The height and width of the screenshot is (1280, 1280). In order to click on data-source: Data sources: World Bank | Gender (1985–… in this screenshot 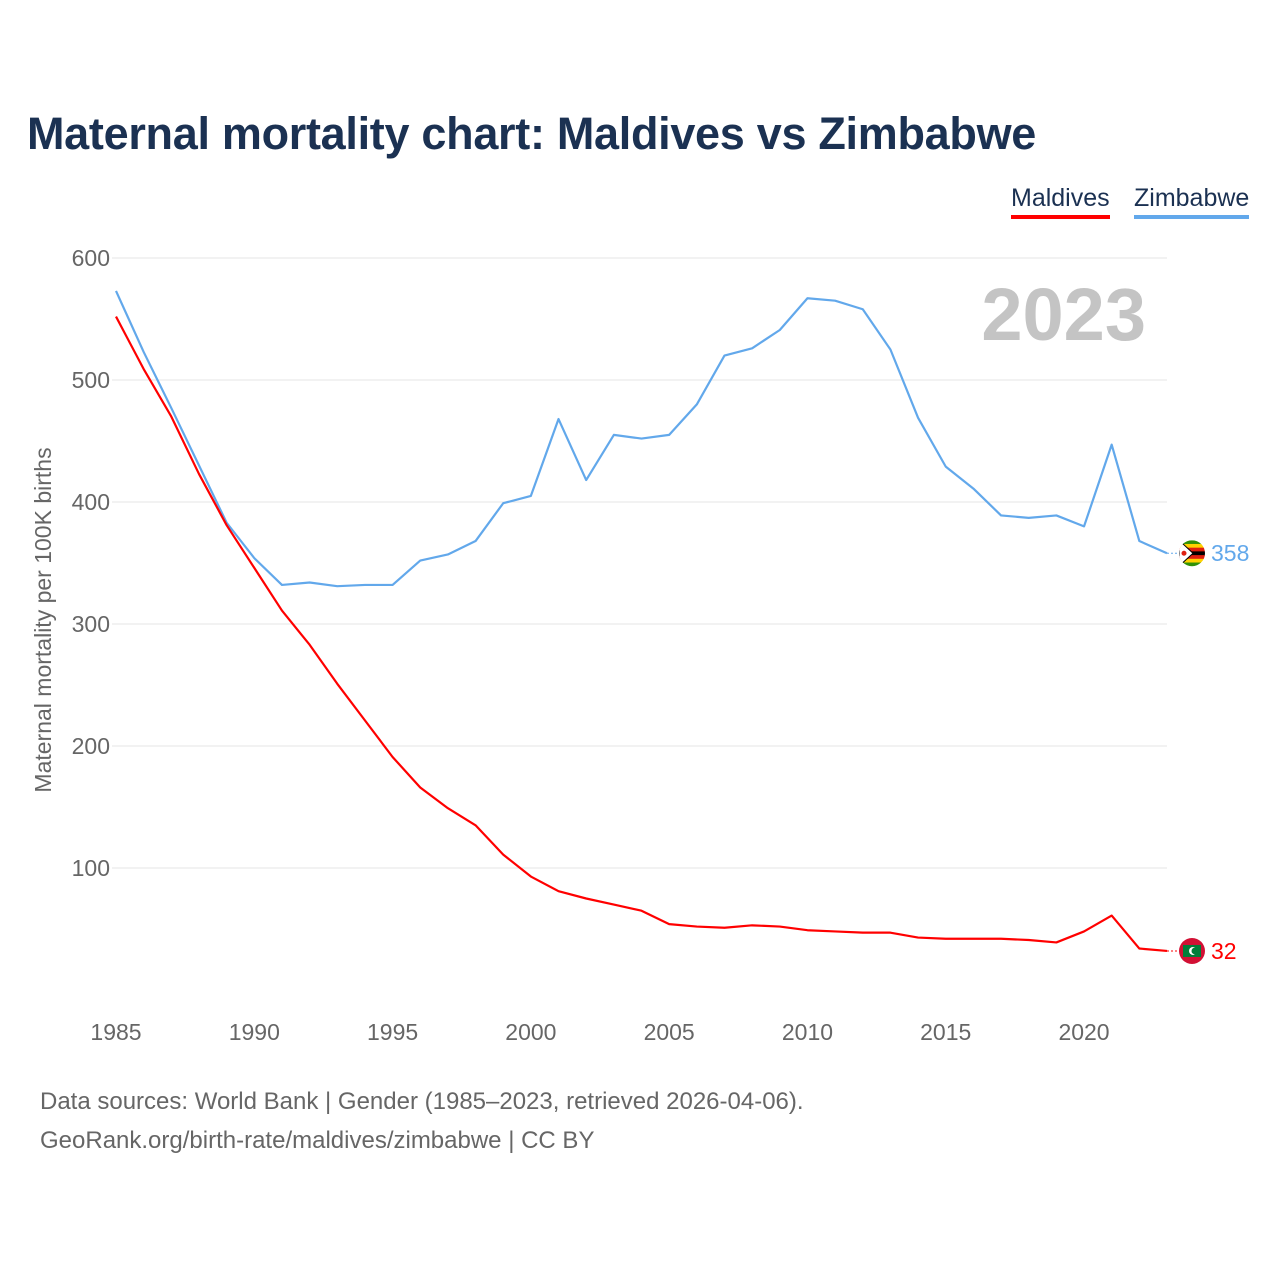, I will do `click(422, 1101)`.